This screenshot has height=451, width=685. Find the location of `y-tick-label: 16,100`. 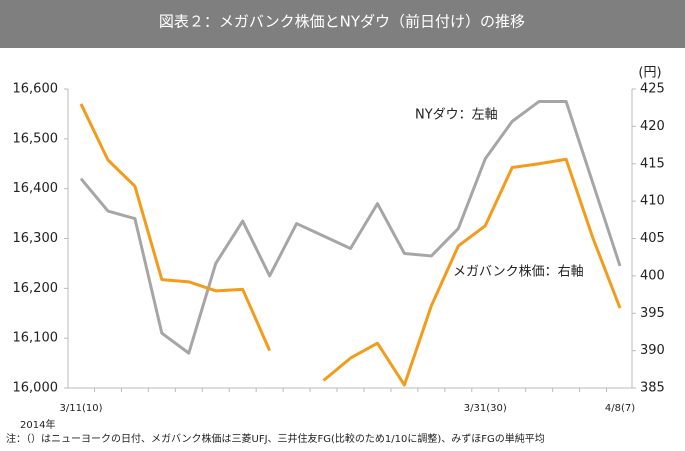

y-tick-label: 16,100 is located at coordinates (36, 338).